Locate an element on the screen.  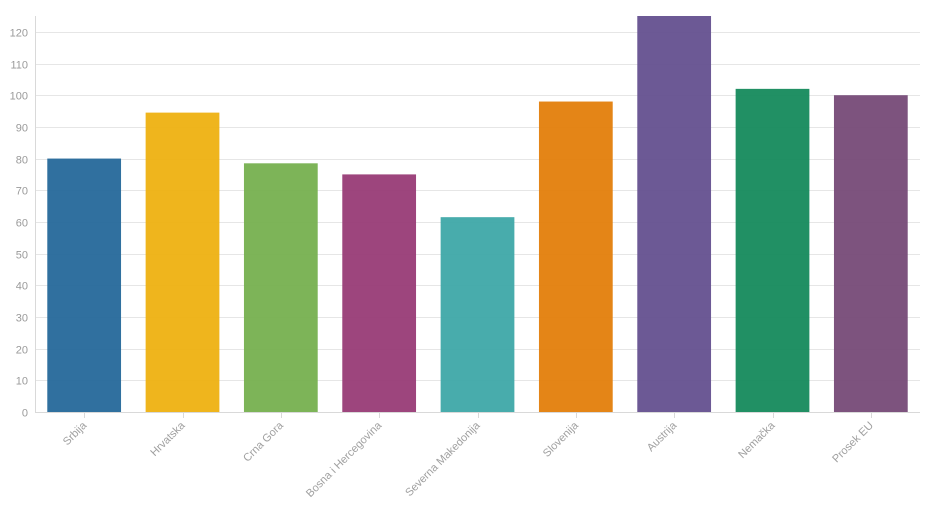
y-tick-label: 50 is located at coordinates (22, 256).